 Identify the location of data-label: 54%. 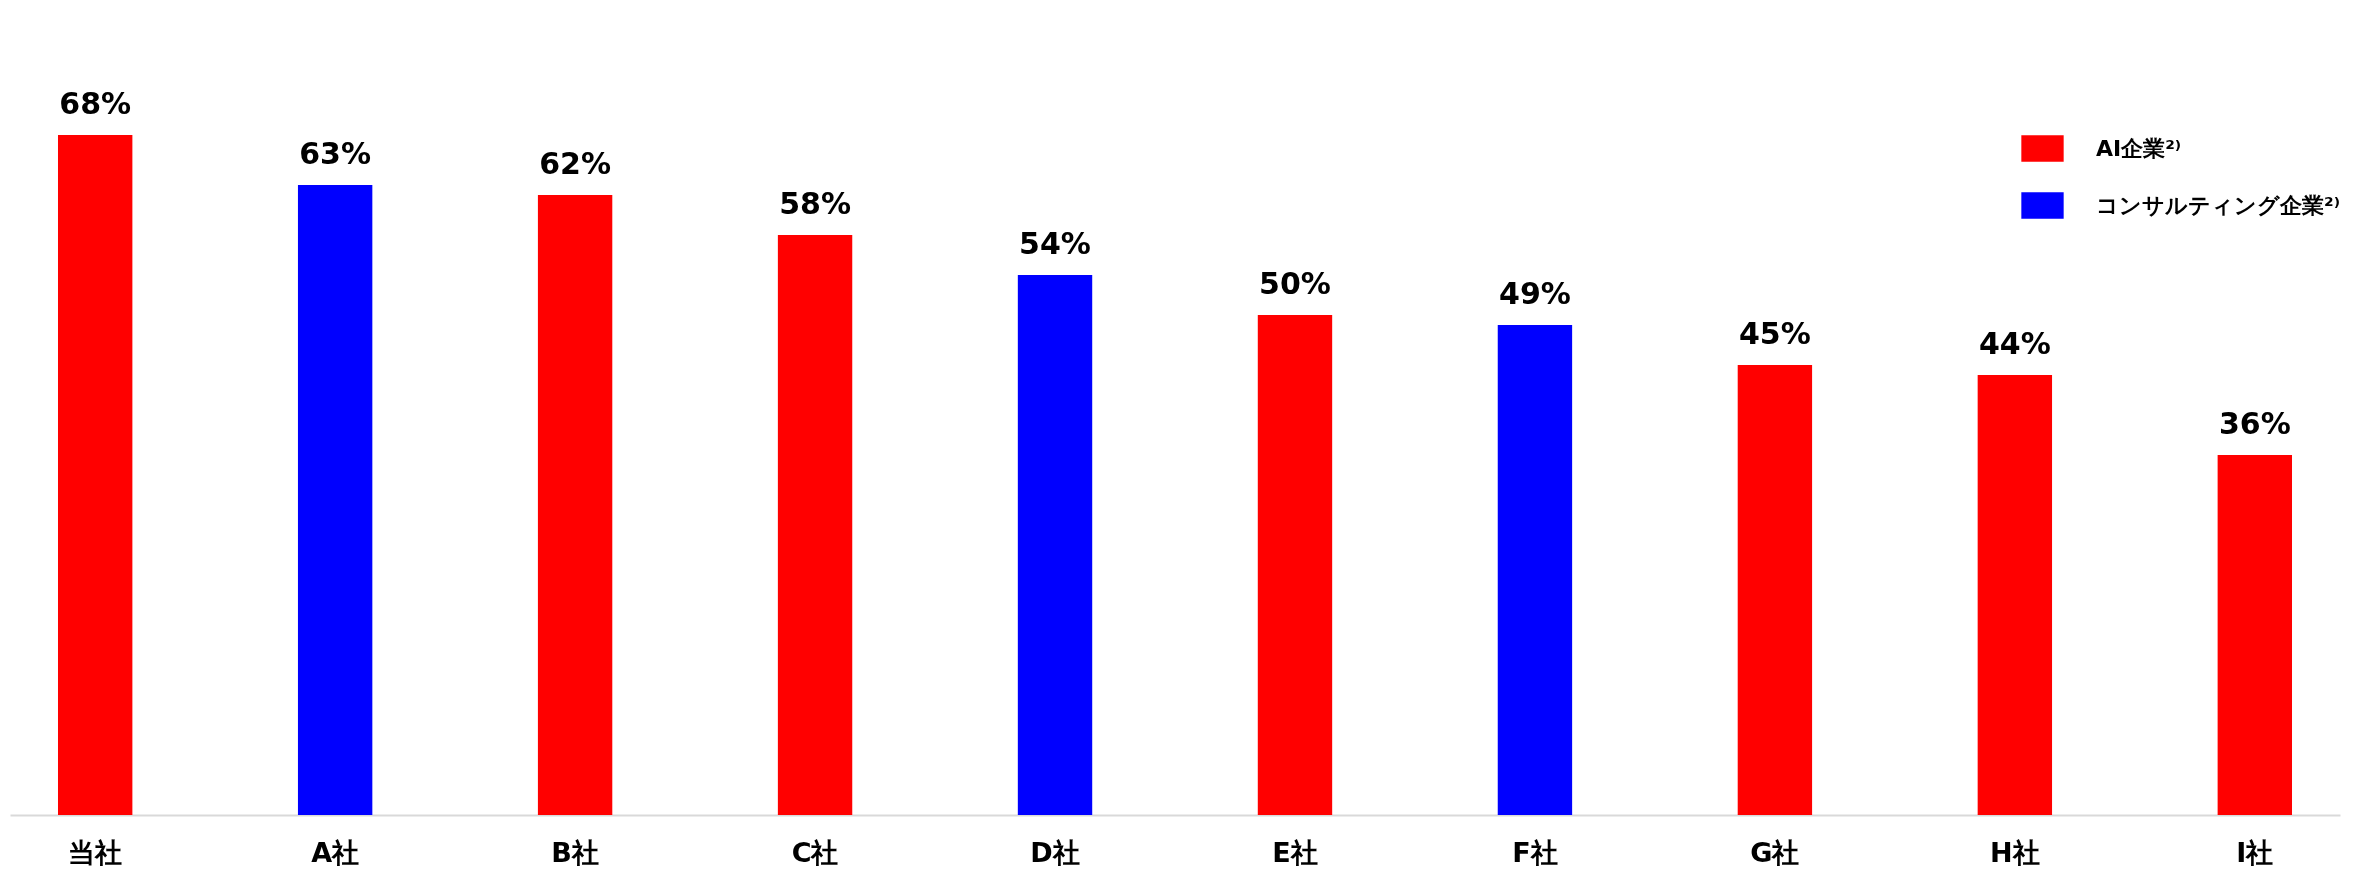
(1055, 243).